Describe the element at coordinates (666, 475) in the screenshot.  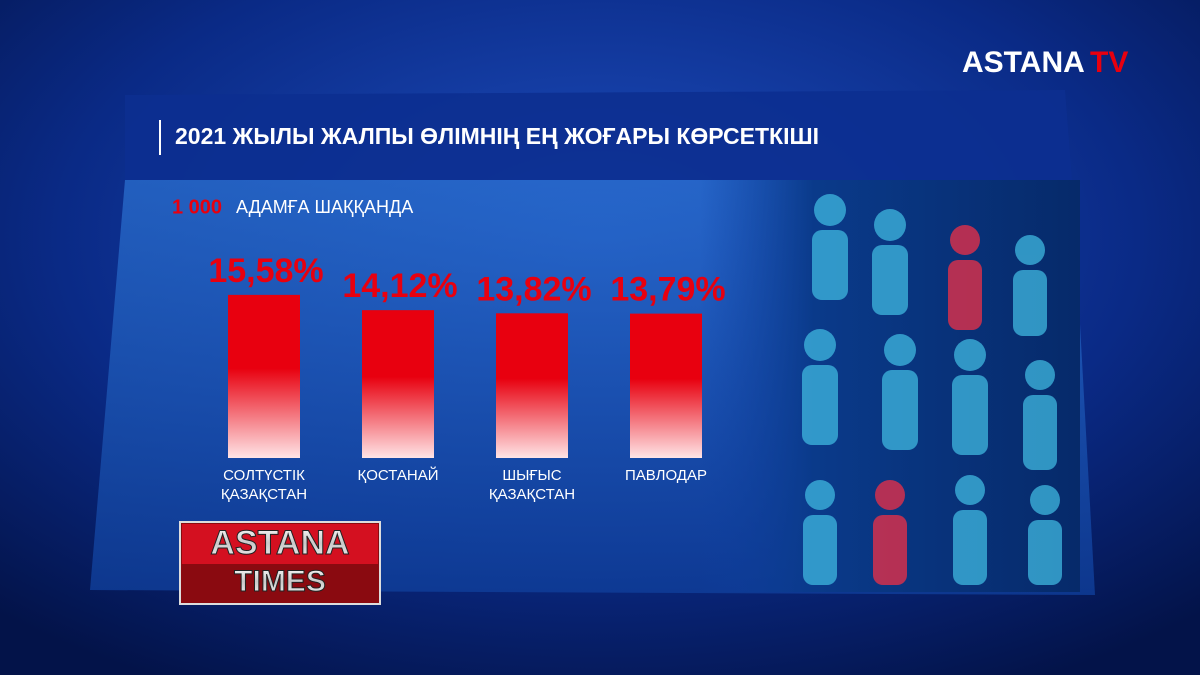
I see `x-tick-label: ПАВЛОДАР` at that location.